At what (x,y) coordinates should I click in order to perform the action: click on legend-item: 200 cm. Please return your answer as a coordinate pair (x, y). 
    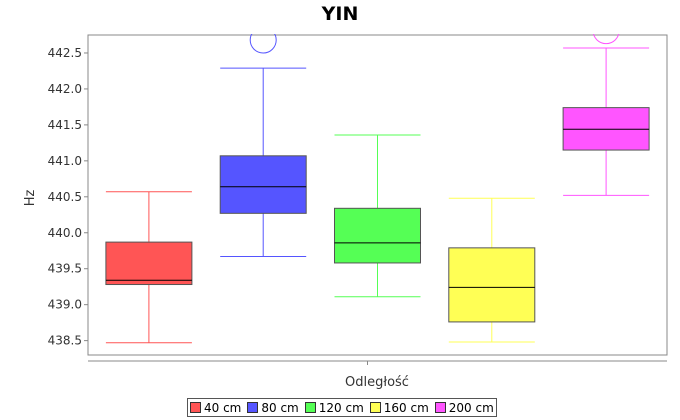
    Looking at the image, I should click on (464, 407).